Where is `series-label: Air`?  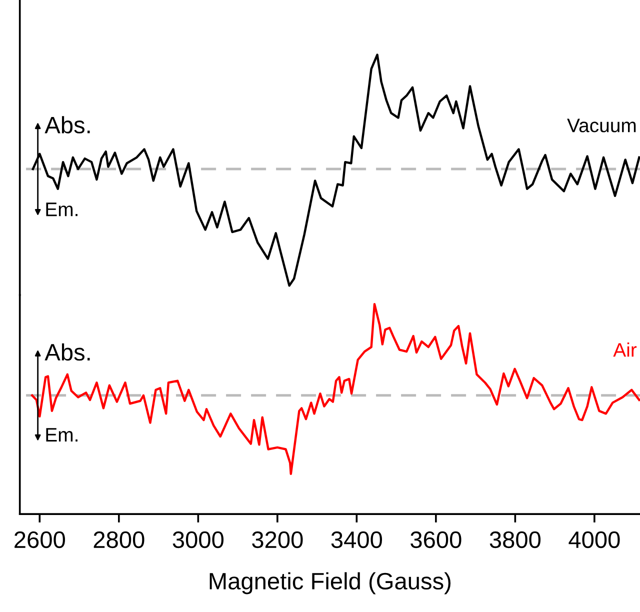 series-label: Air is located at coordinates (625, 349).